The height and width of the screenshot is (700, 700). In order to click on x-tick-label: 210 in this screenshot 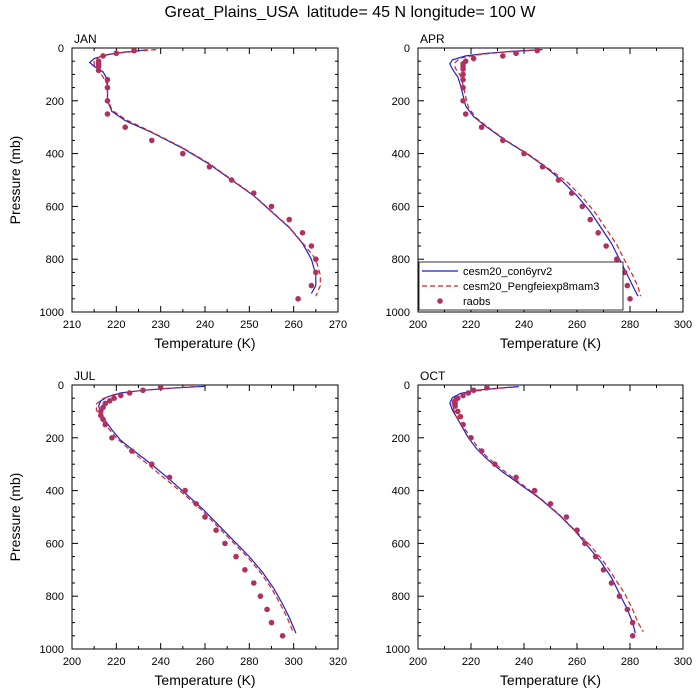, I will do `click(72, 325)`.